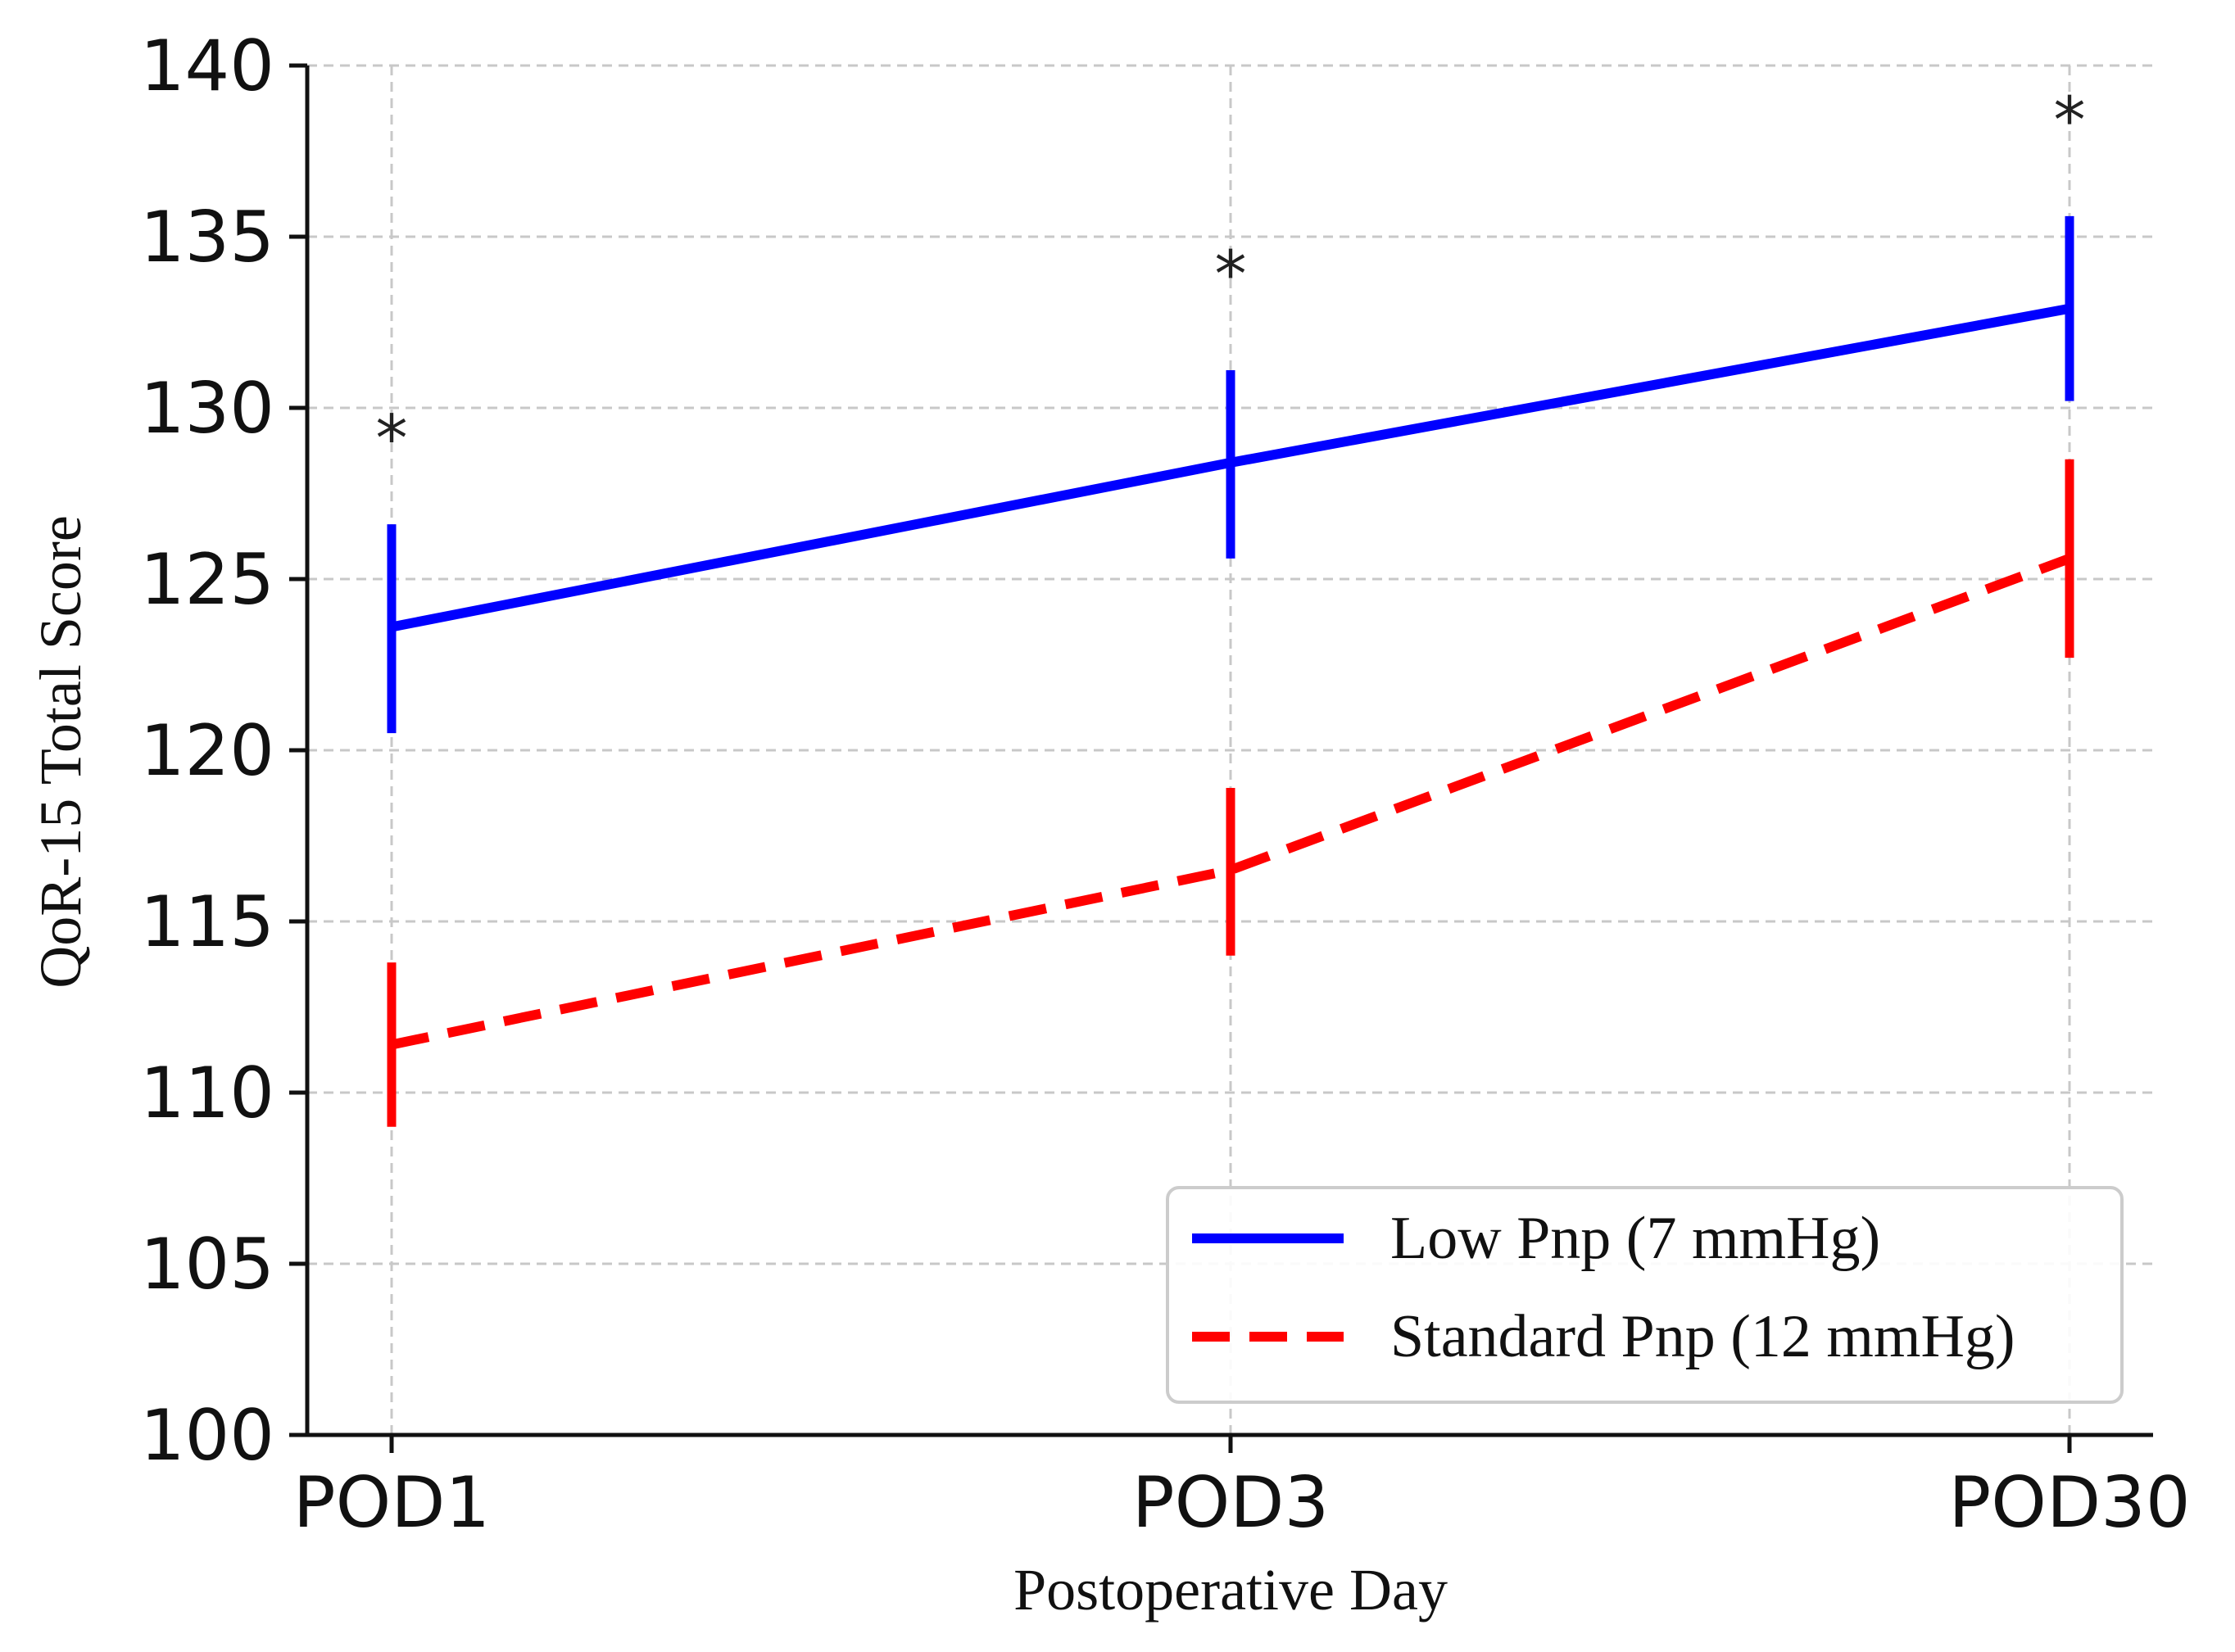 The height and width of the screenshot is (1652, 2235). I want to click on x-axis-ticks: POD1 POD3 POD30, so click(1242, 1489).